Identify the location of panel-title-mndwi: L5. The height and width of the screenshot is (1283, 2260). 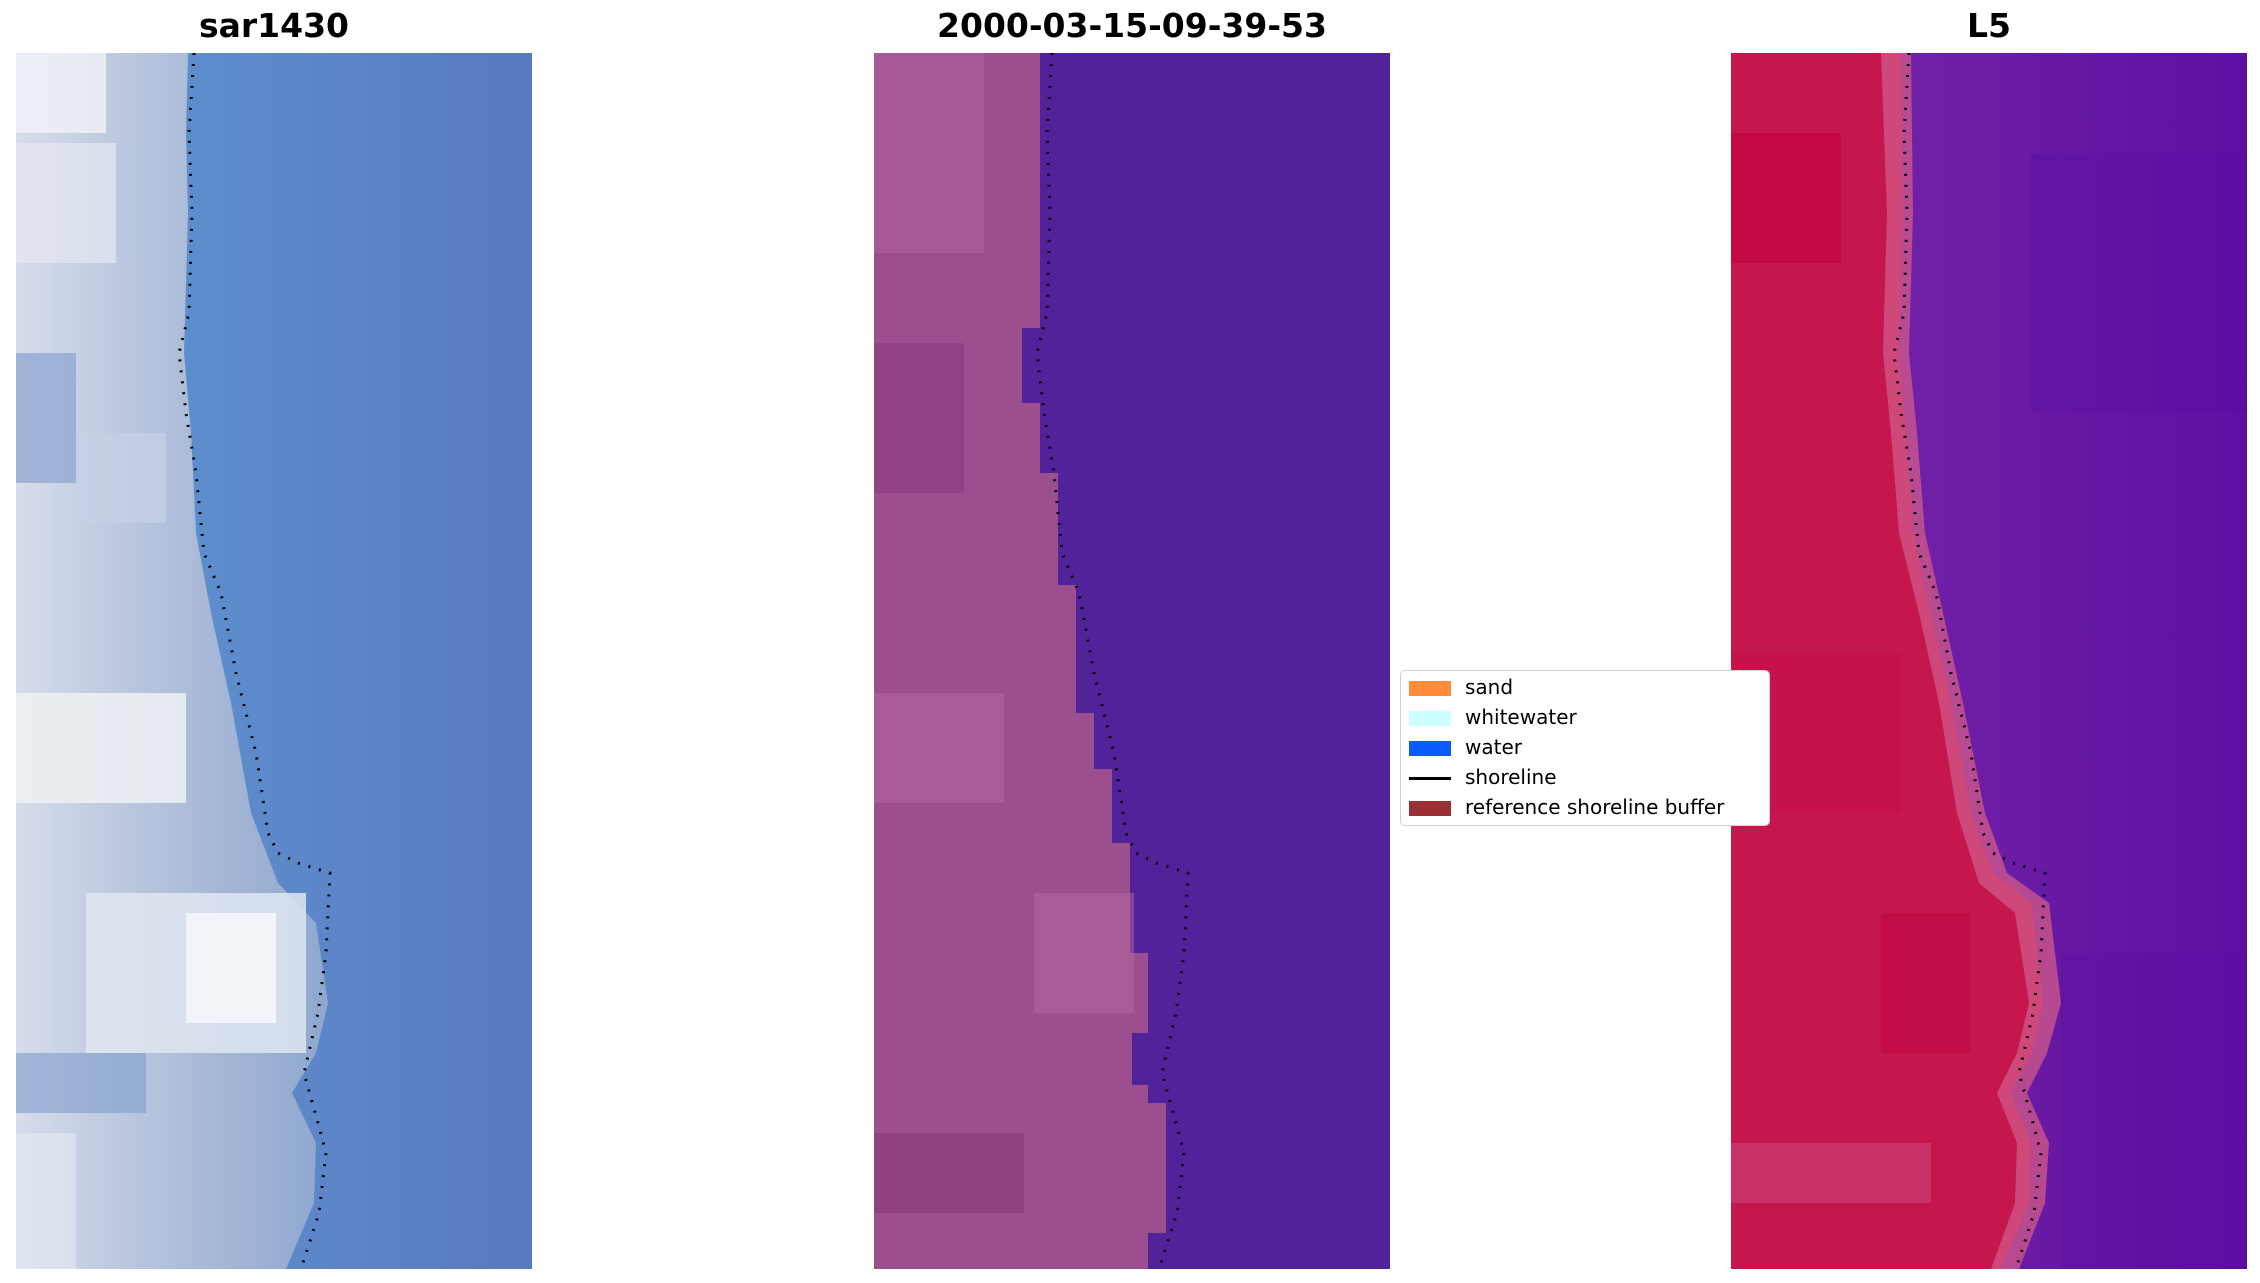
(1989, 25).